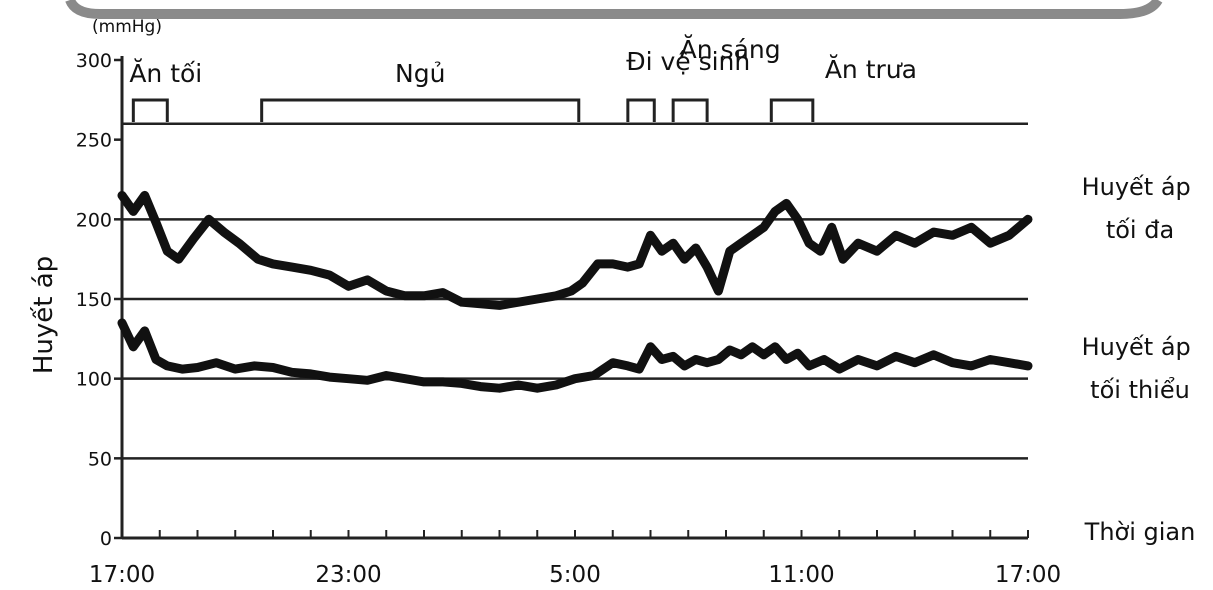  Describe the element at coordinates (44, 315) in the screenshot. I see `y-axis-label: Huyết áp` at that location.